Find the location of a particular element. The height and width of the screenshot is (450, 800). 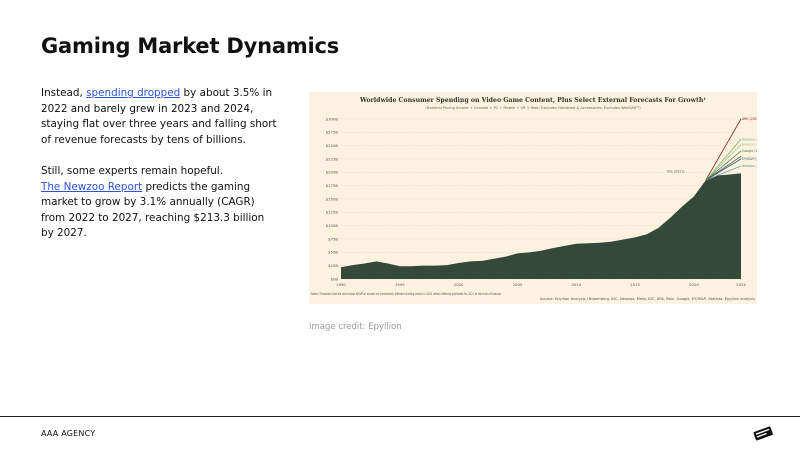

y-tick-label: $300B is located at coordinates (332, 118).